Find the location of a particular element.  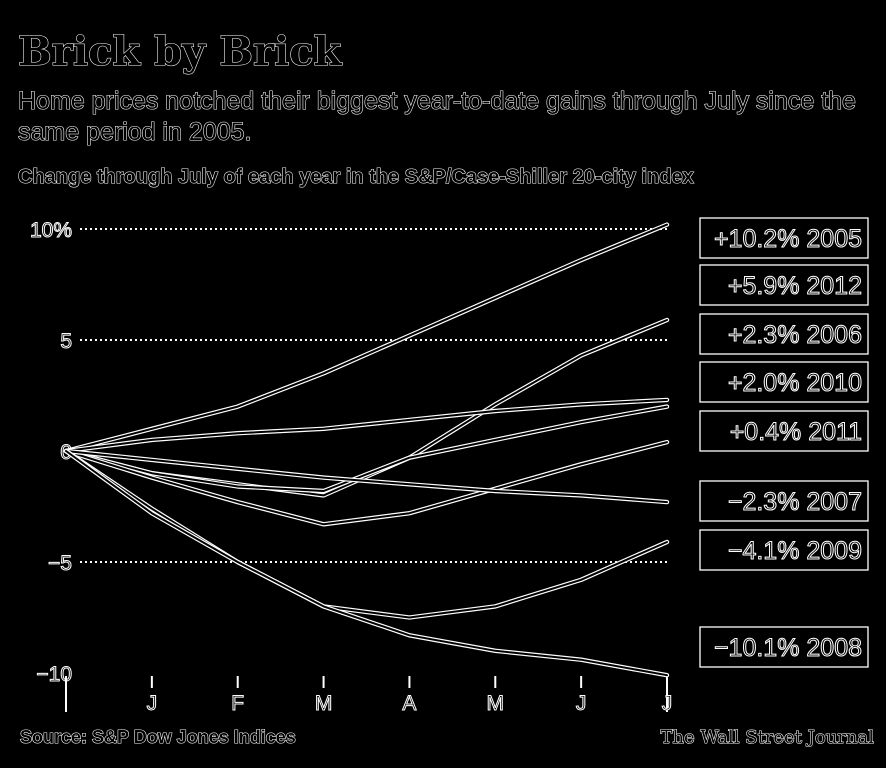

series-line-2011 is located at coordinates (366, 483).